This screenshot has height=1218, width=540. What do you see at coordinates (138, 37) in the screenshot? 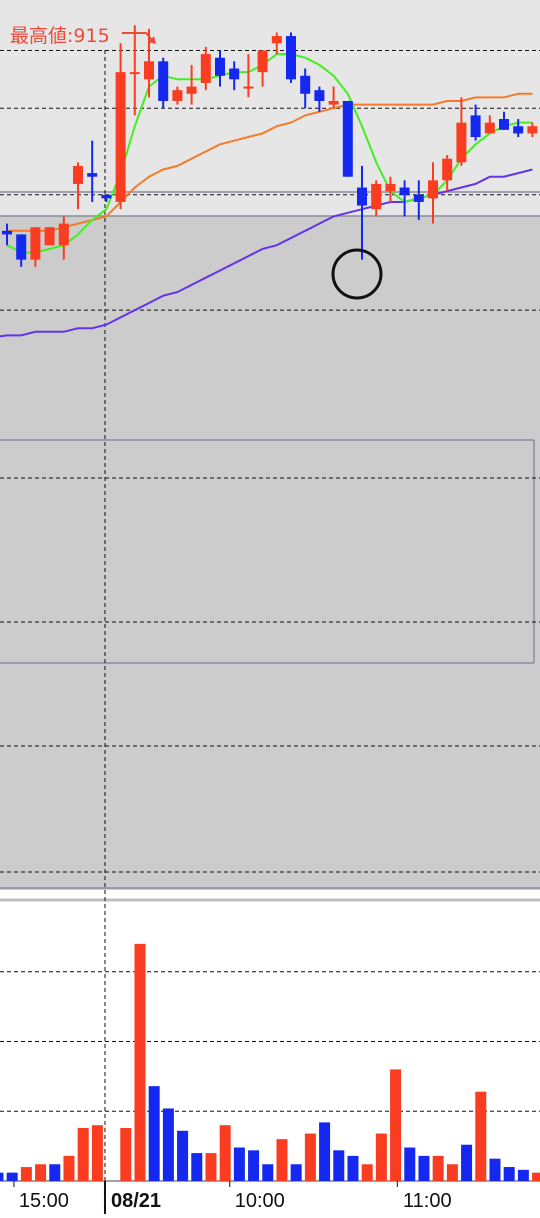
I see `max-price-arrow` at bounding box center [138, 37].